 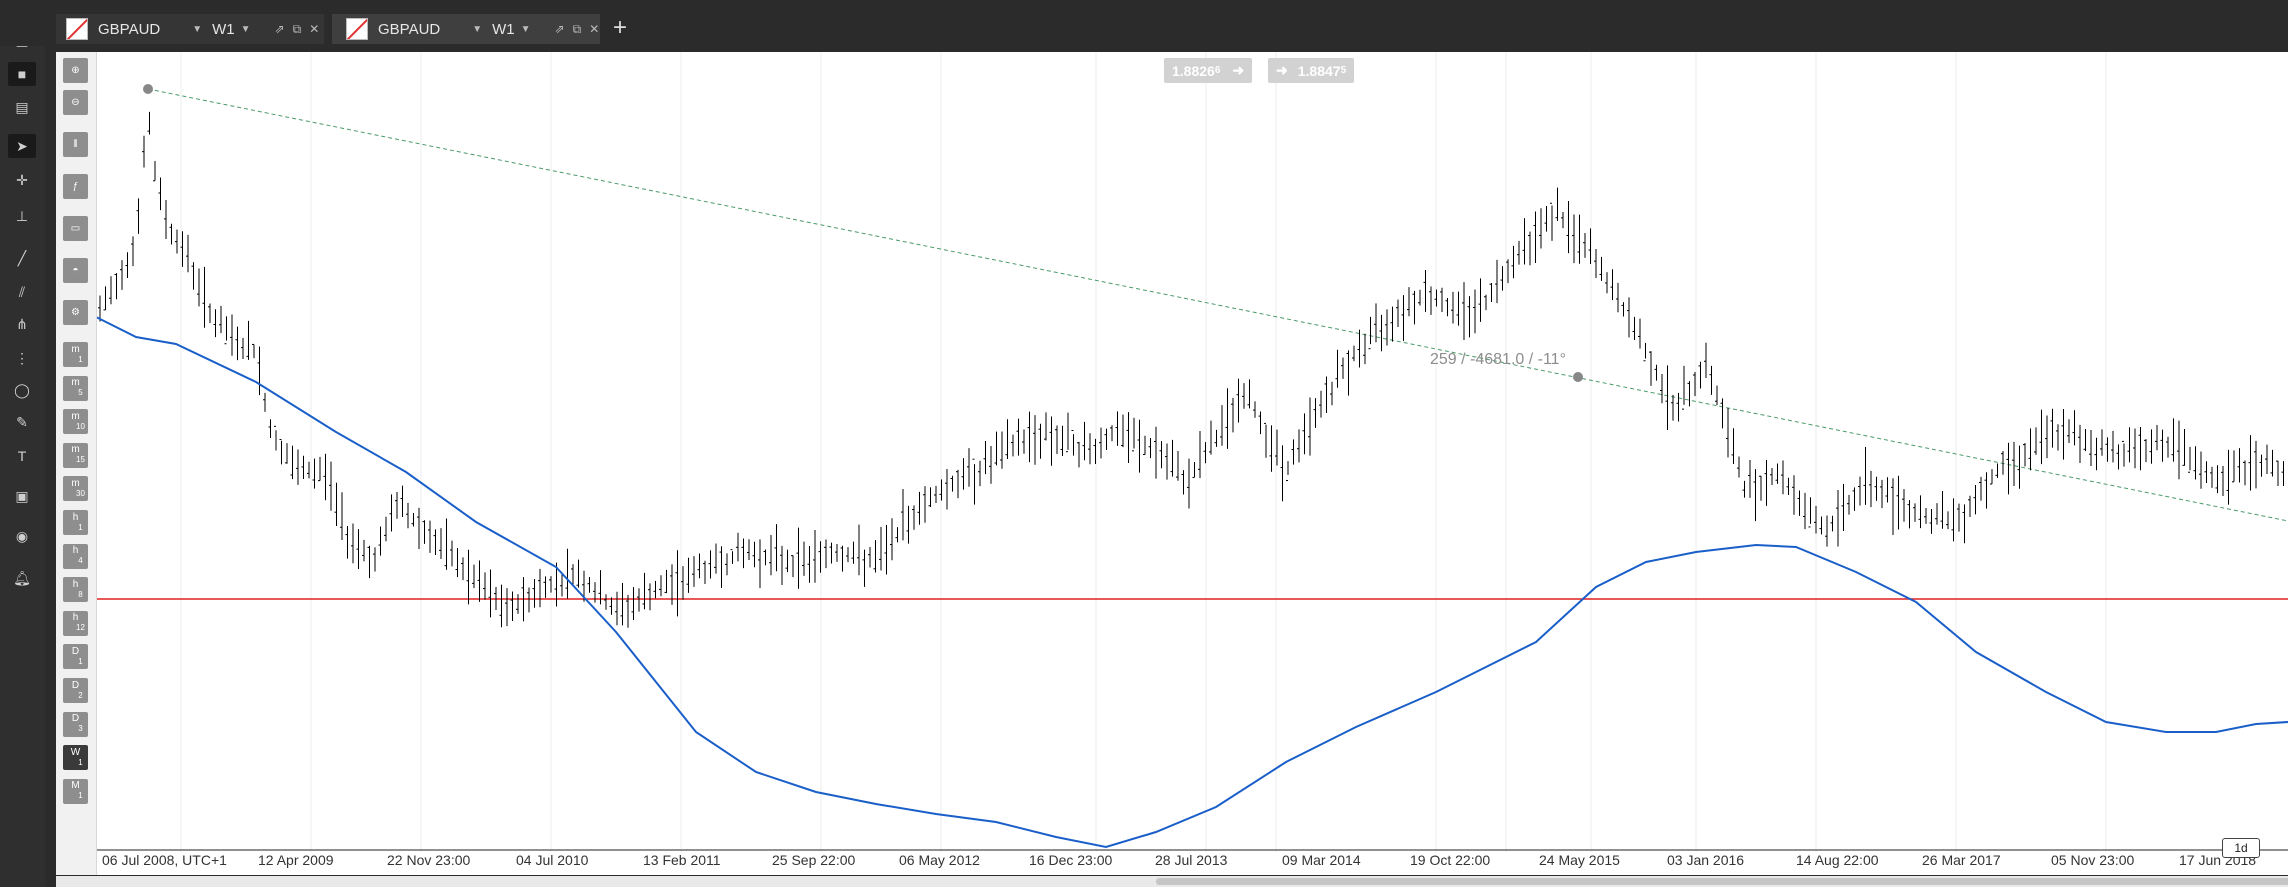 What do you see at coordinates (190, 29) in the screenshot?
I see `tab-chart-1: GBPAUD ▼ W1 ▼ ⇗ ⧉ ✕` at bounding box center [190, 29].